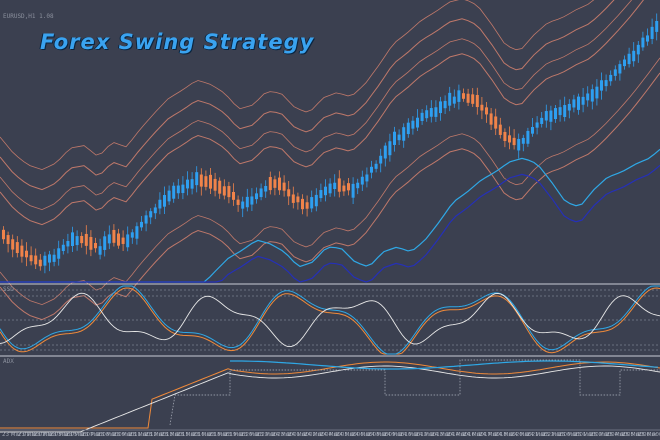  Describe the element at coordinates (386, 435) in the screenshot. I see `time-axis-tick: 24 Mar 09:00` at that location.